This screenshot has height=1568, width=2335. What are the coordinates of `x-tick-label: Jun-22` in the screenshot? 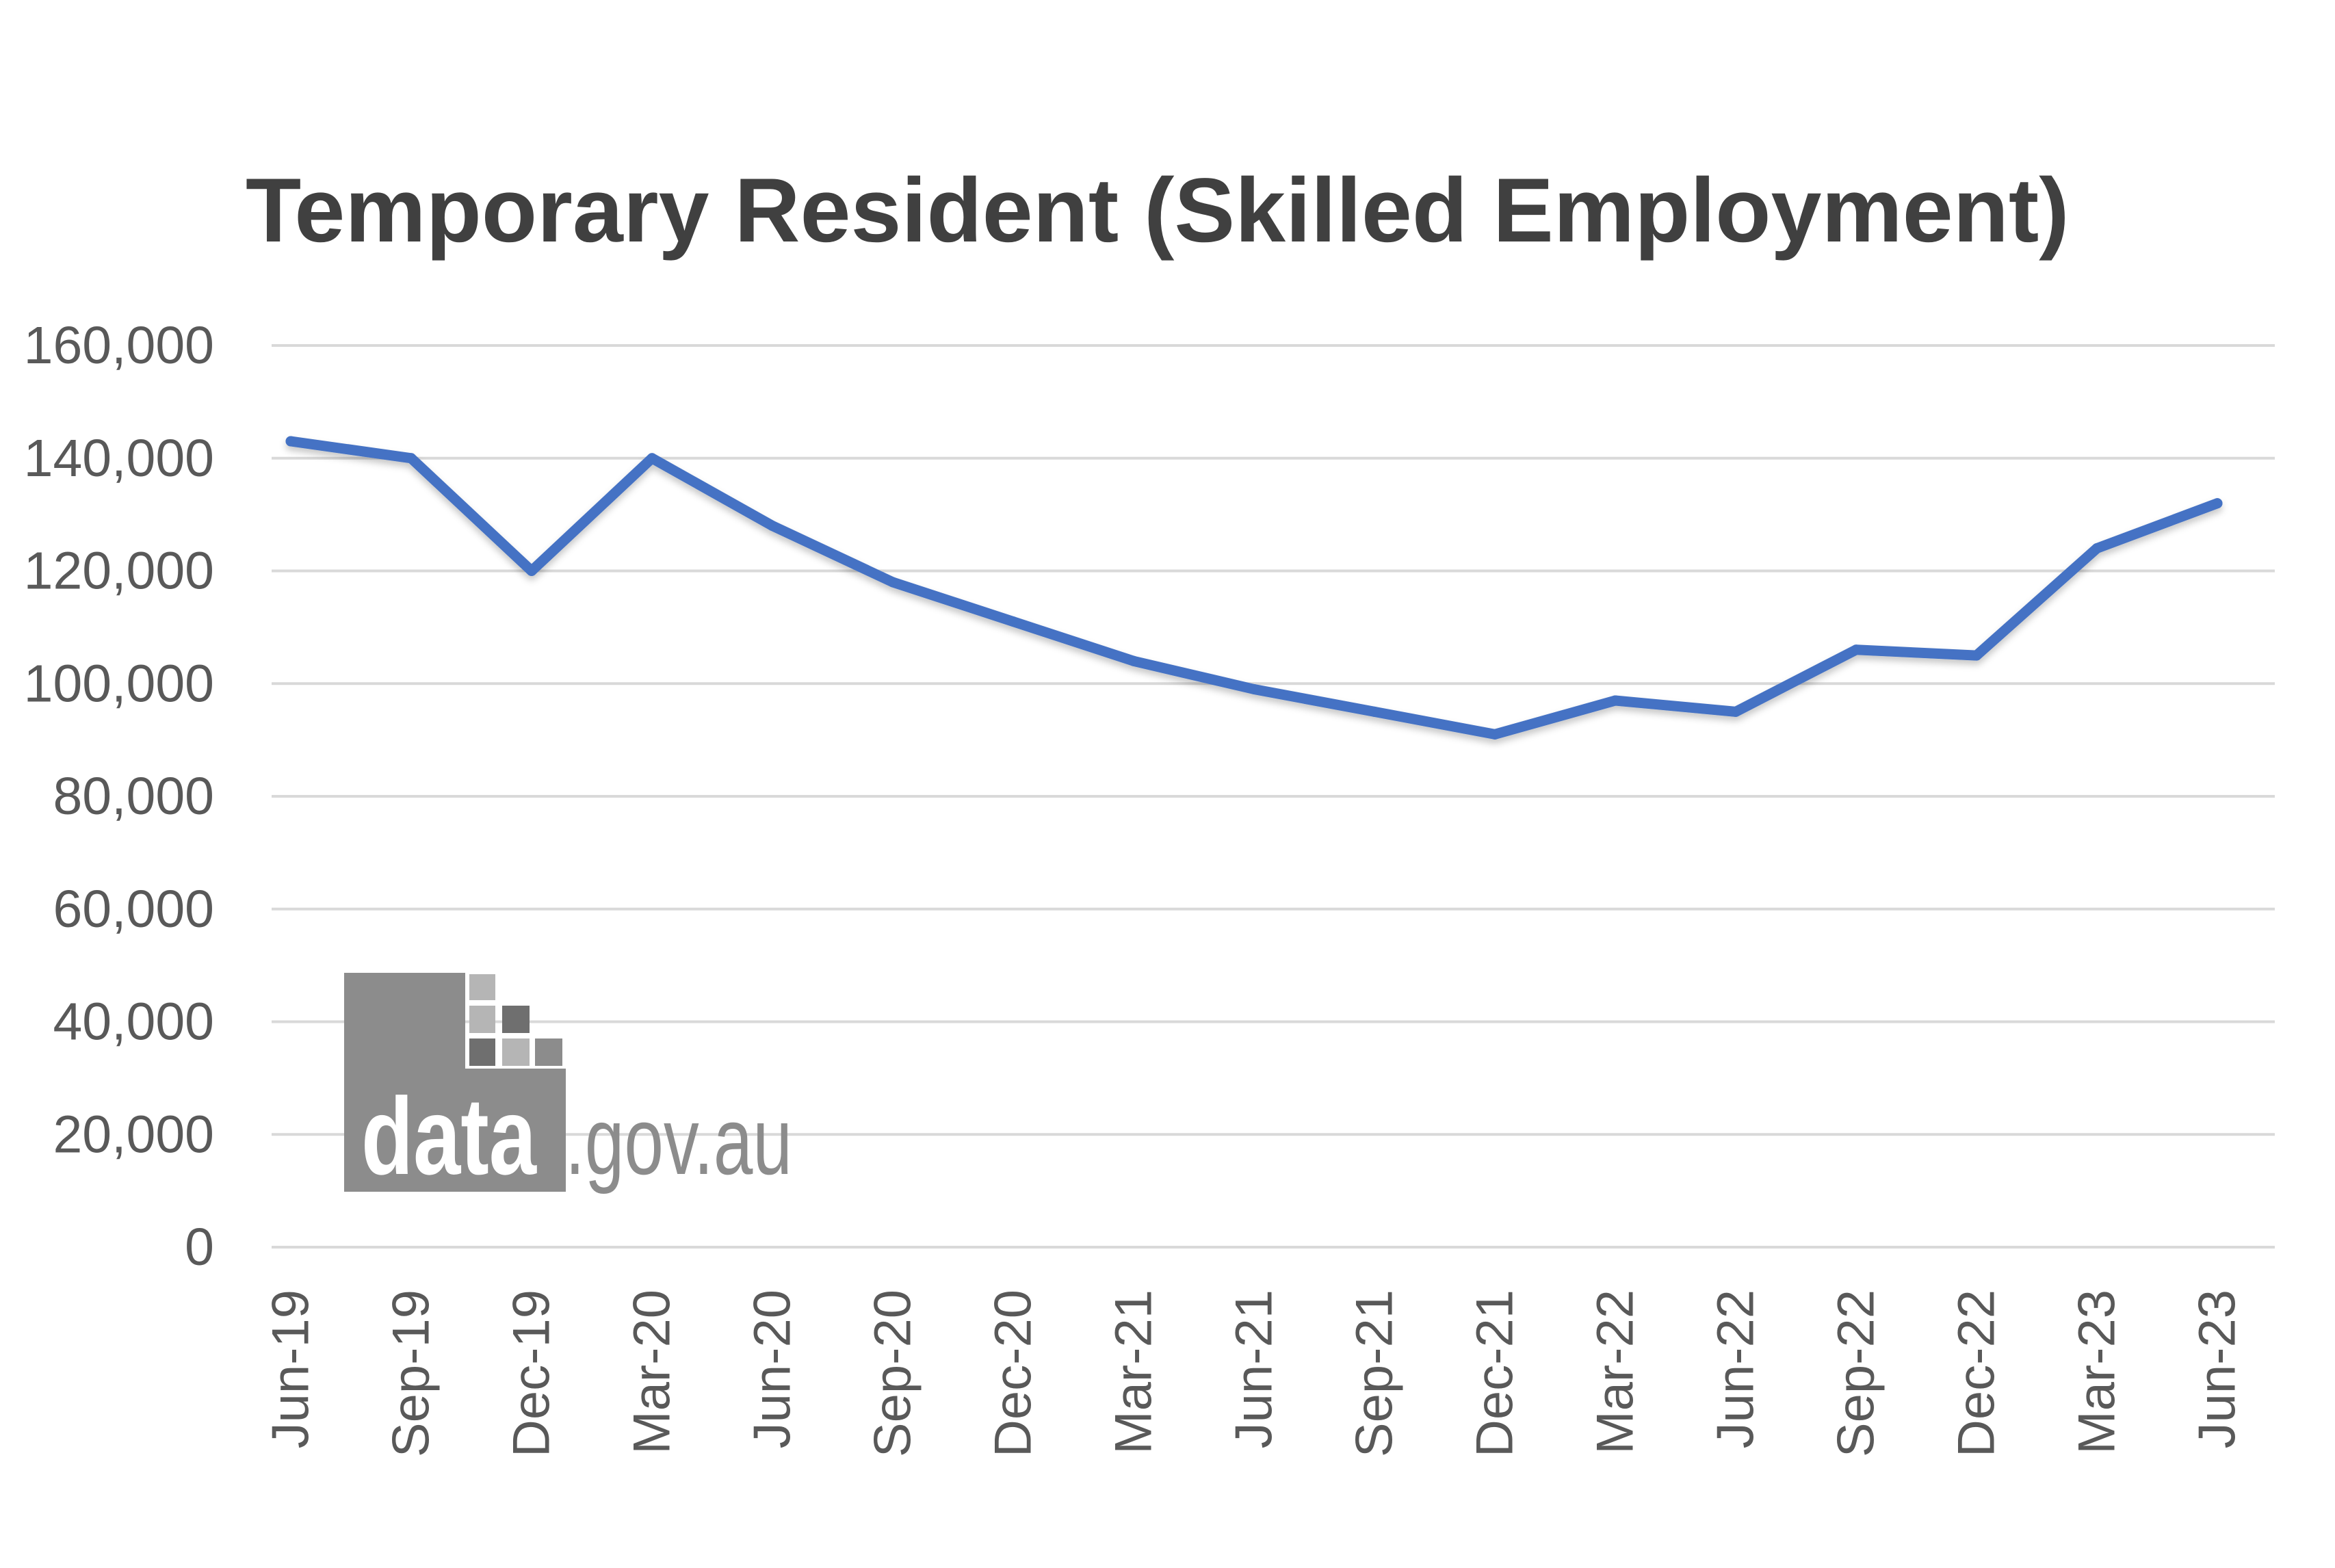 It's located at (1736, 1369).